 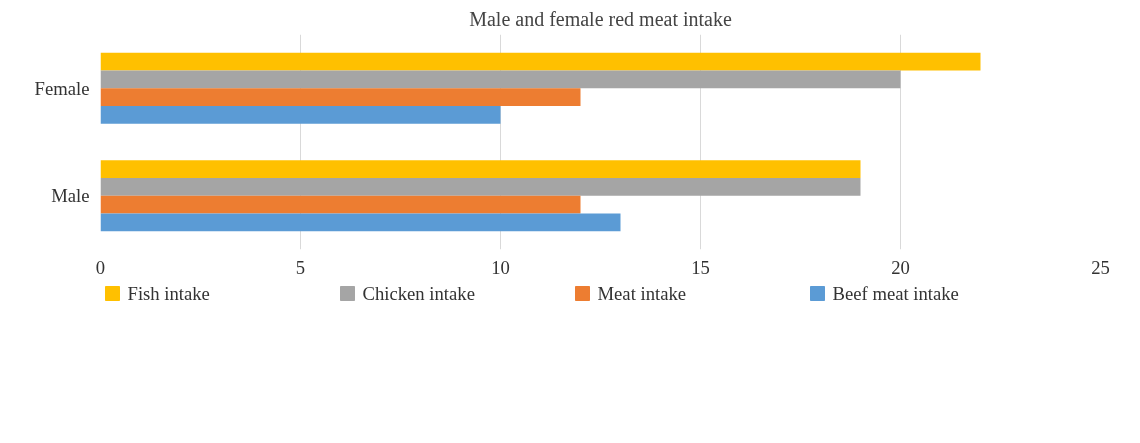 What do you see at coordinates (895, 293) in the screenshot?
I see `legend-label: Beef meat intake` at bounding box center [895, 293].